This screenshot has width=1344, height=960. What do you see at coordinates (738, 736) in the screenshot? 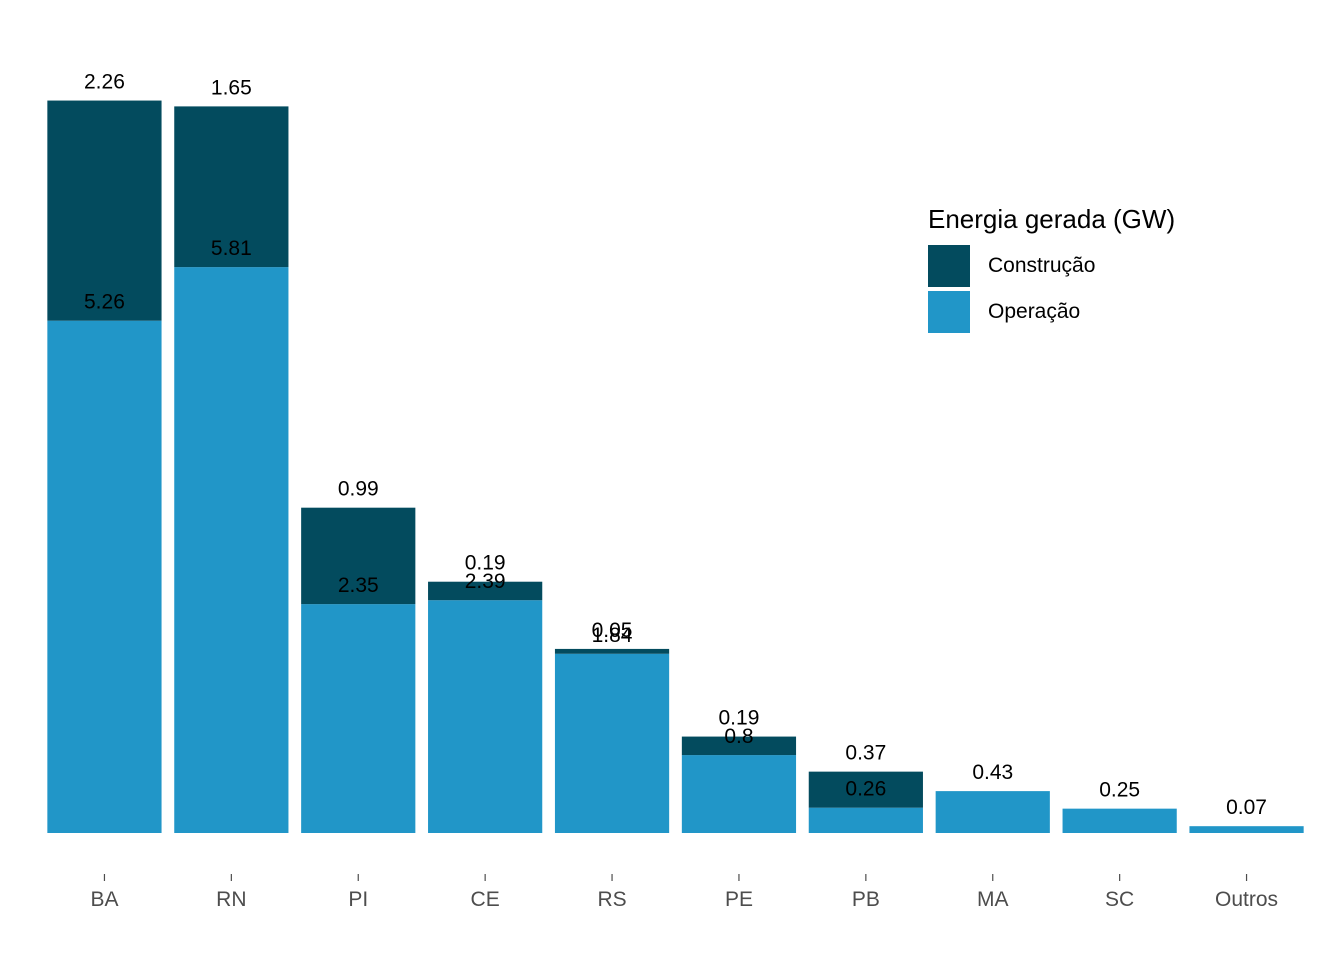
I see `data-label-operacao-pe: 0.8` at bounding box center [738, 736].